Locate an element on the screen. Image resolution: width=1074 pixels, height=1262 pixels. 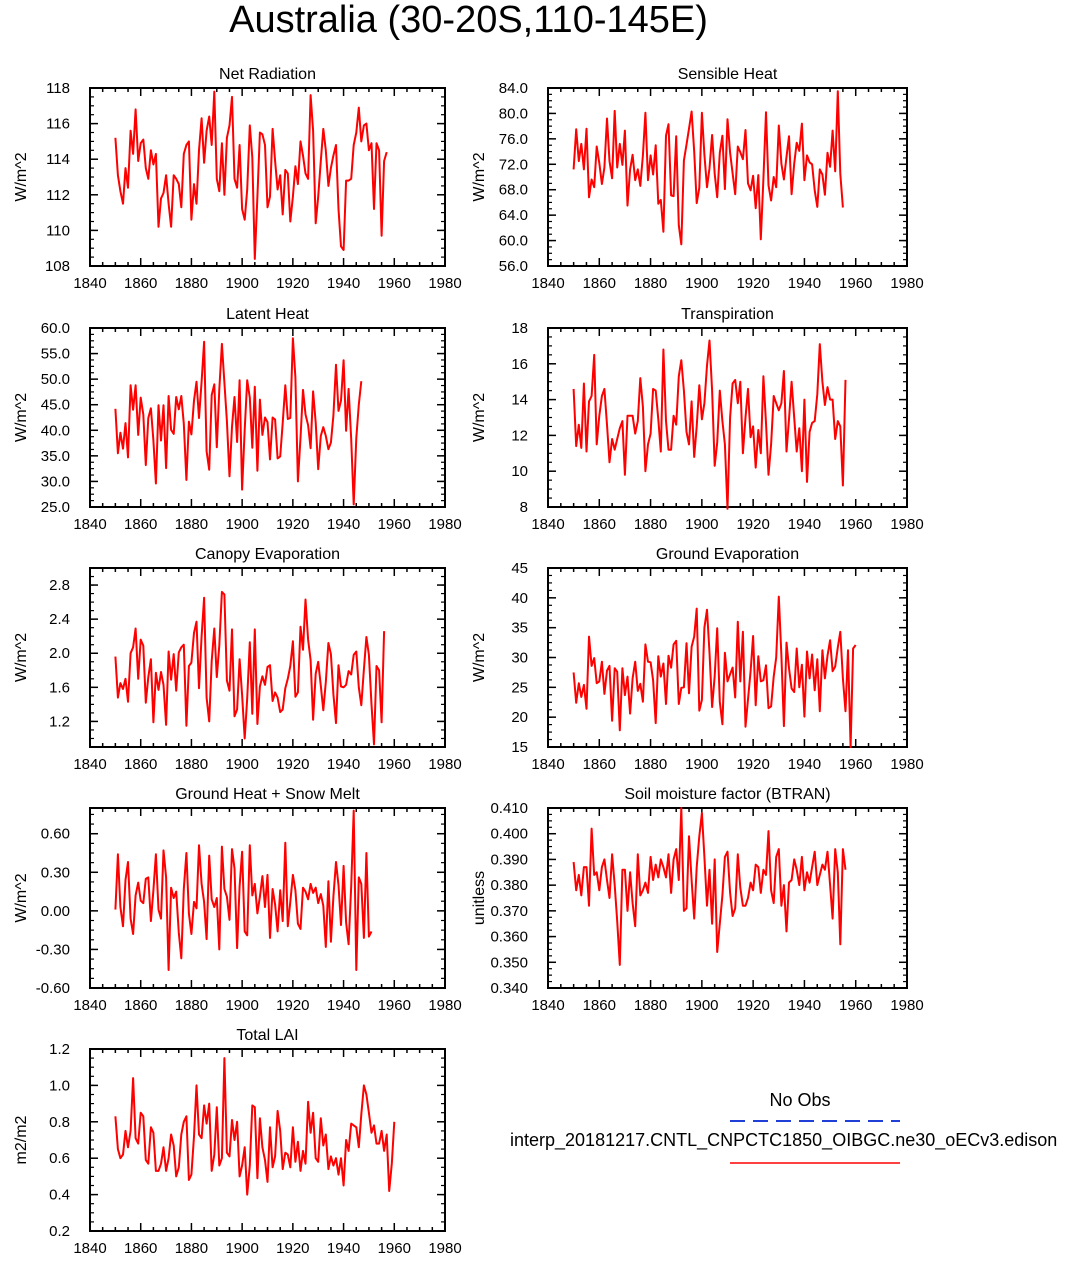
y-tick-label: 30.0 is located at coordinates (55, 481).